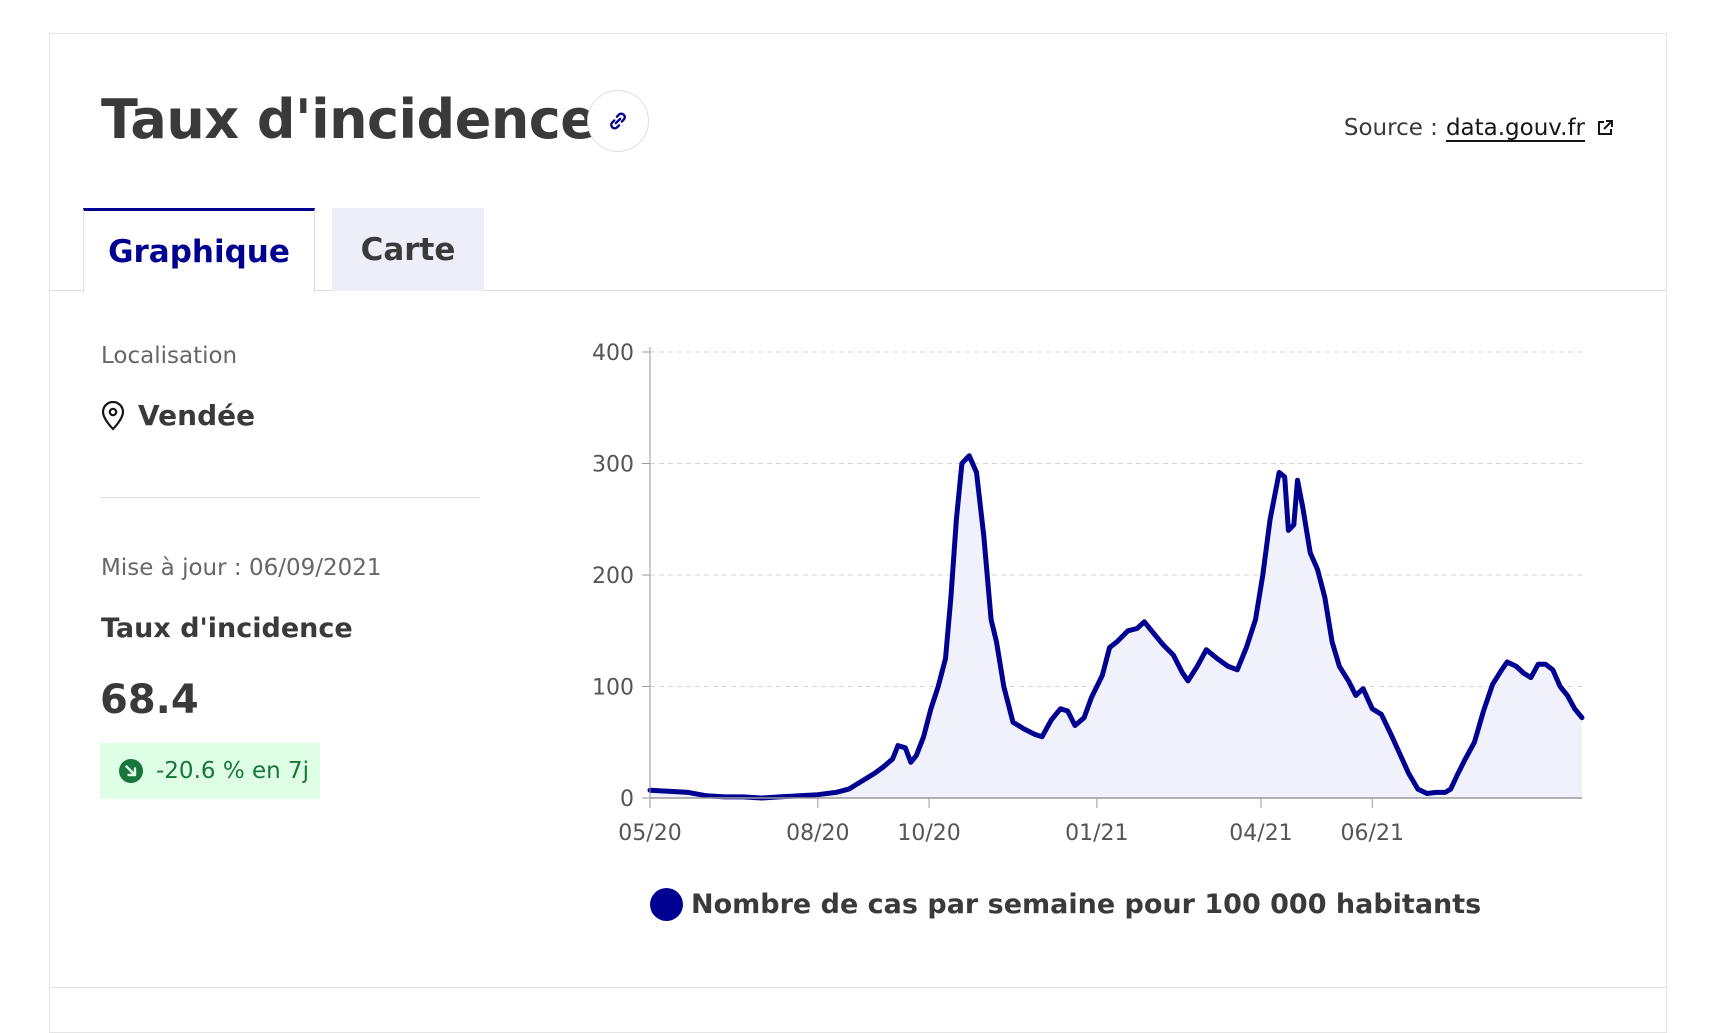  Describe the element at coordinates (613, 688) in the screenshot. I see `y-tick-label: 100` at that location.